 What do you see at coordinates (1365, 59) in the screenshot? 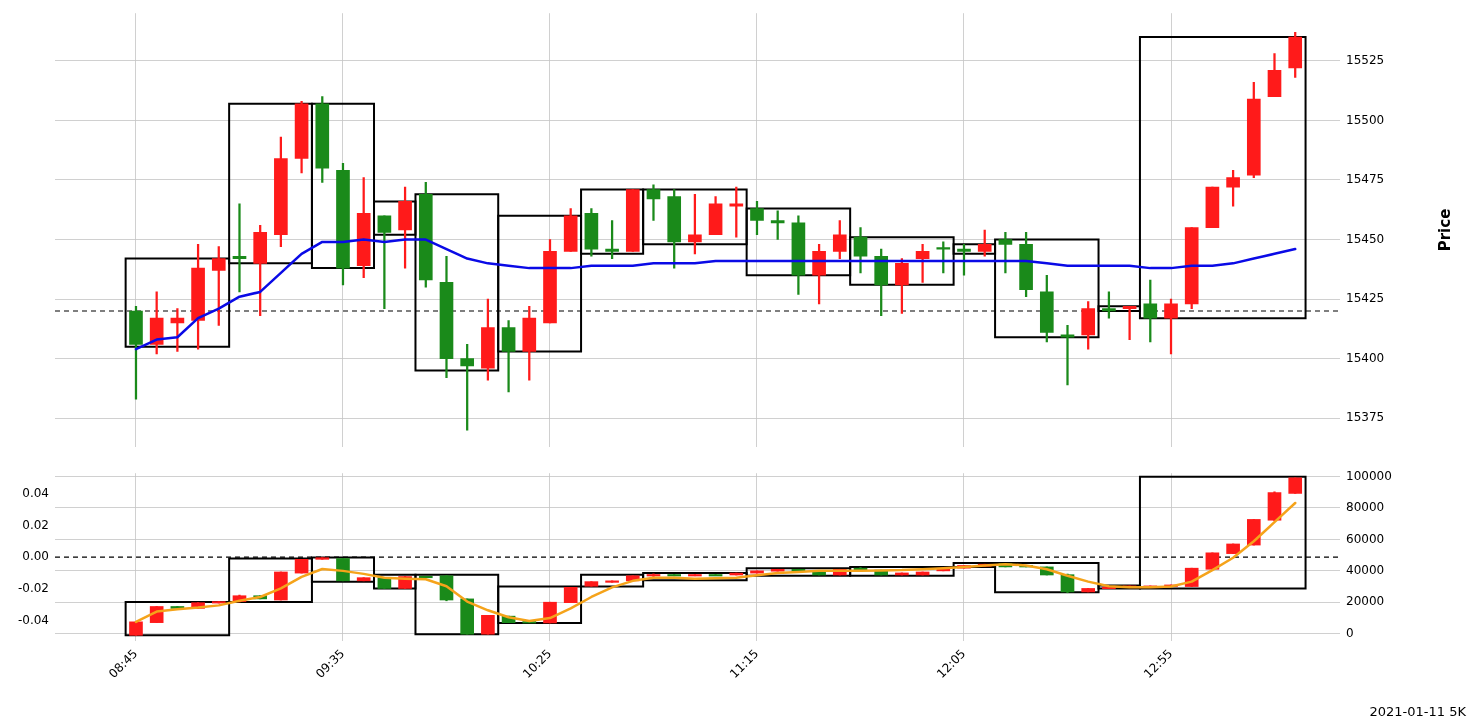
I see `y-tick-label: 15525` at bounding box center [1365, 59].